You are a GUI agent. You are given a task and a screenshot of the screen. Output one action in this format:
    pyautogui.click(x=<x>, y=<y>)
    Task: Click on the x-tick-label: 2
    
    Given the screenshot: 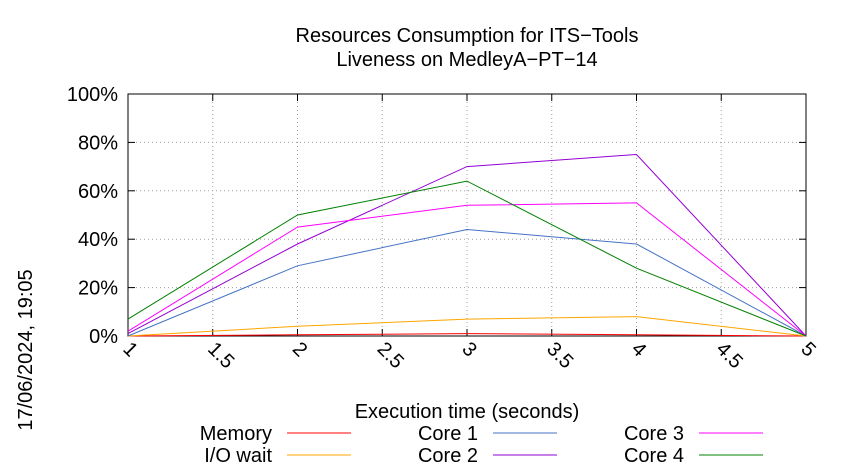 What is the action you would take?
    pyautogui.click(x=299, y=349)
    